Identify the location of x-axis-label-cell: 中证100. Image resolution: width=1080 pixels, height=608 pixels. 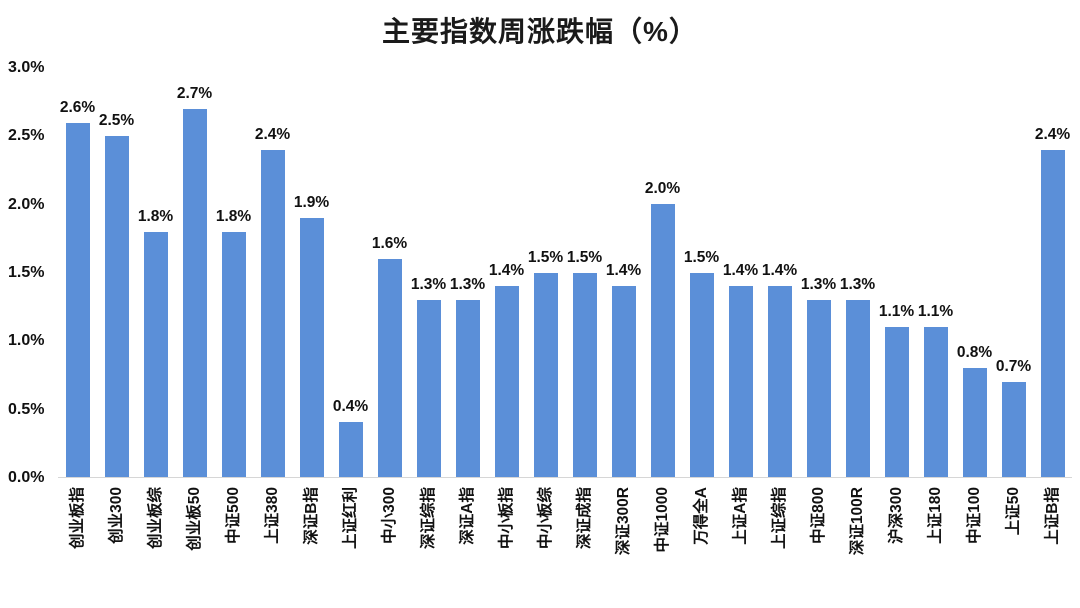
(974, 546).